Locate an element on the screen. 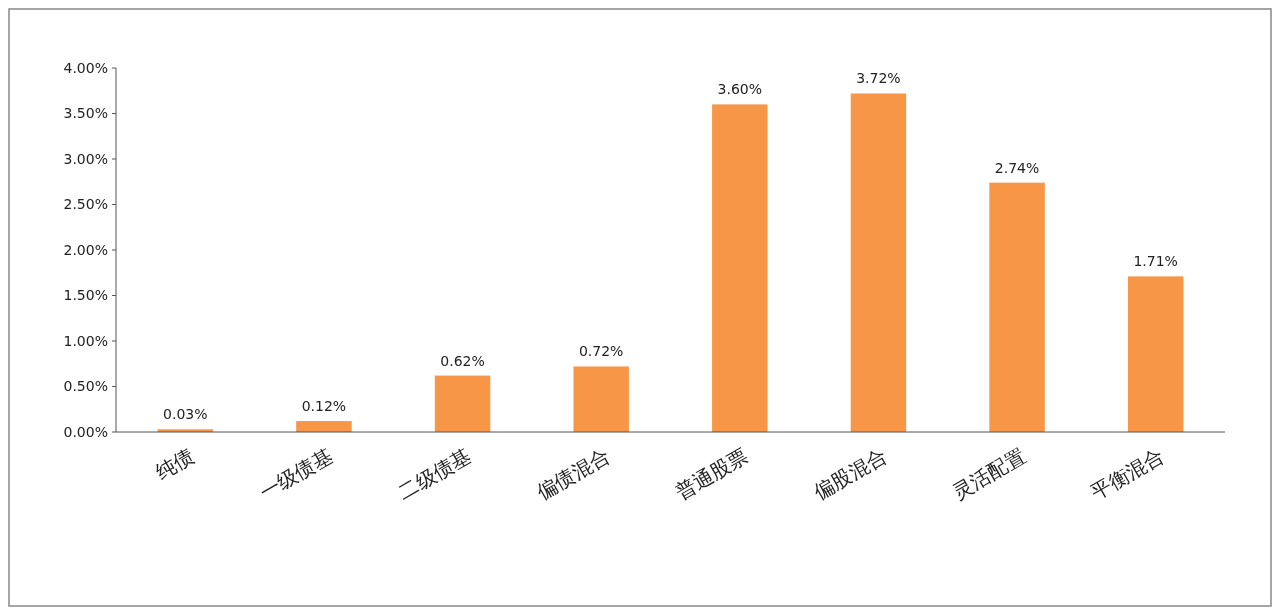 The width and height of the screenshot is (1280, 615). x-tick-label: 偏债混合 is located at coordinates (573, 474).